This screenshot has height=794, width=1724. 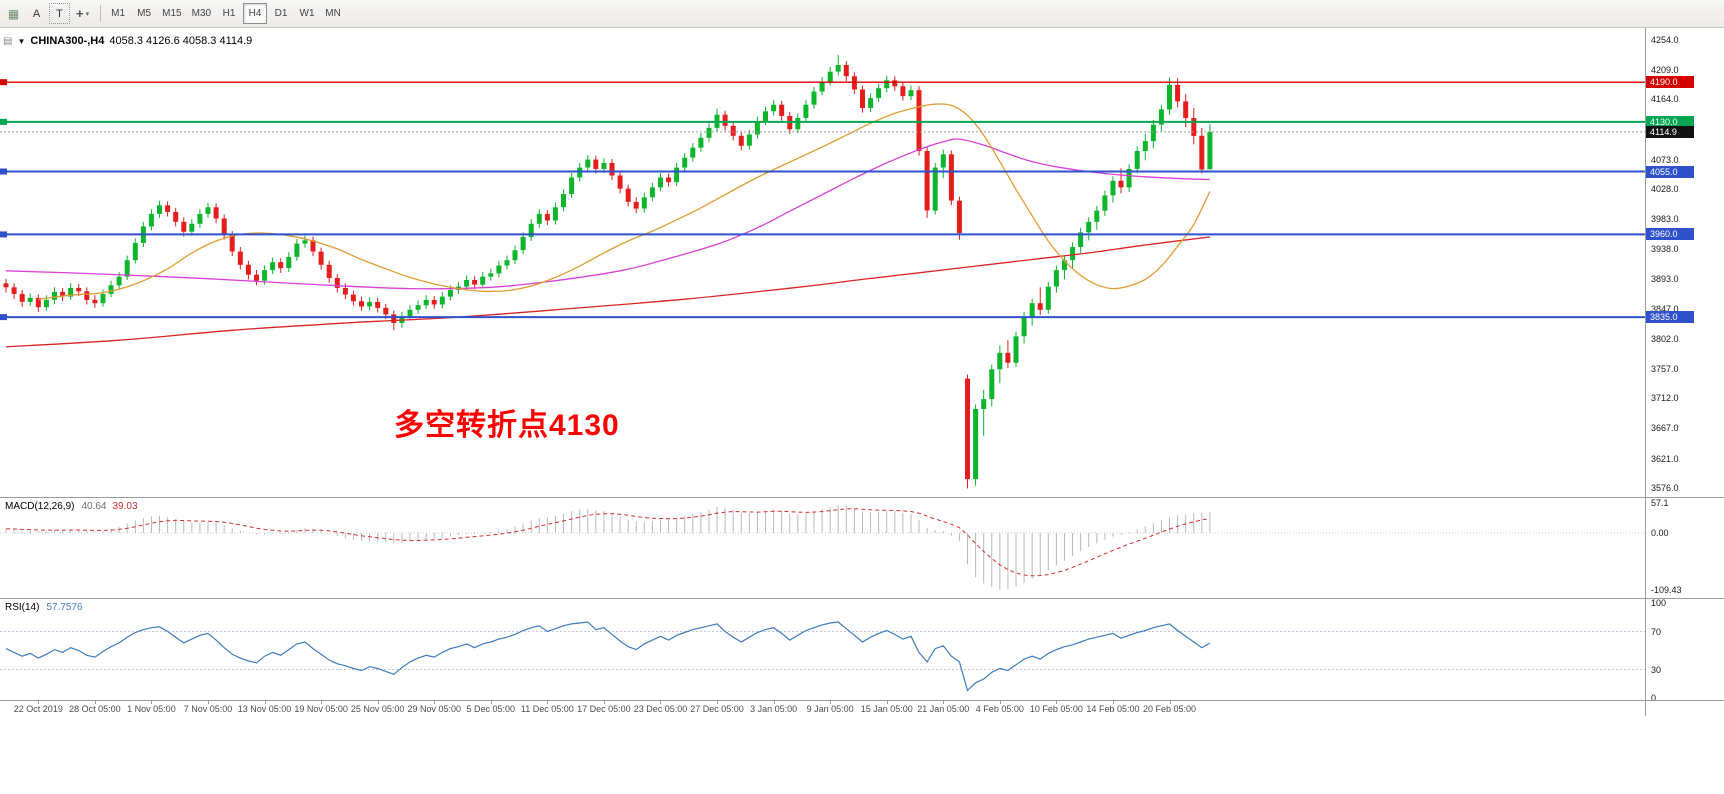 I want to click on timeframe-button-m30: M30, so click(x=201, y=13).